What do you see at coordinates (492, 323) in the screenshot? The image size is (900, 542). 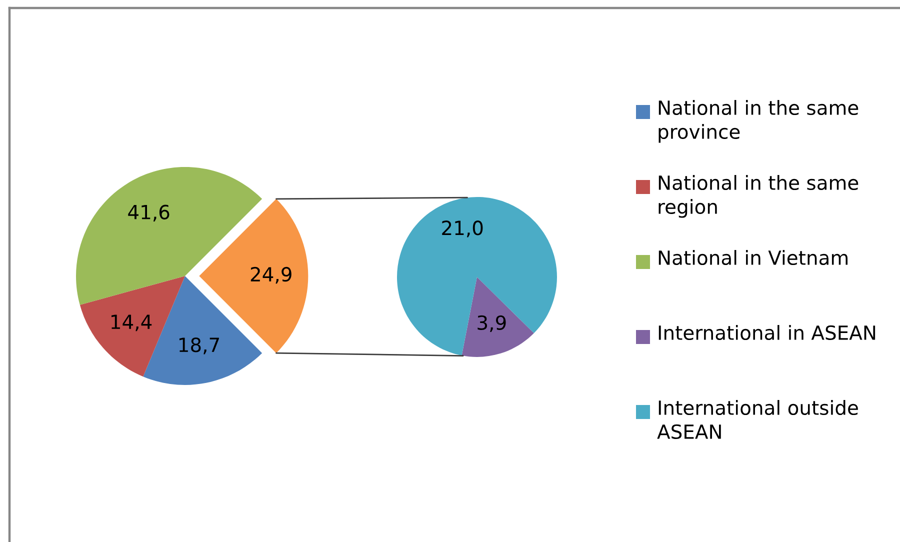 I see `data-label: 3,9` at bounding box center [492, 323].